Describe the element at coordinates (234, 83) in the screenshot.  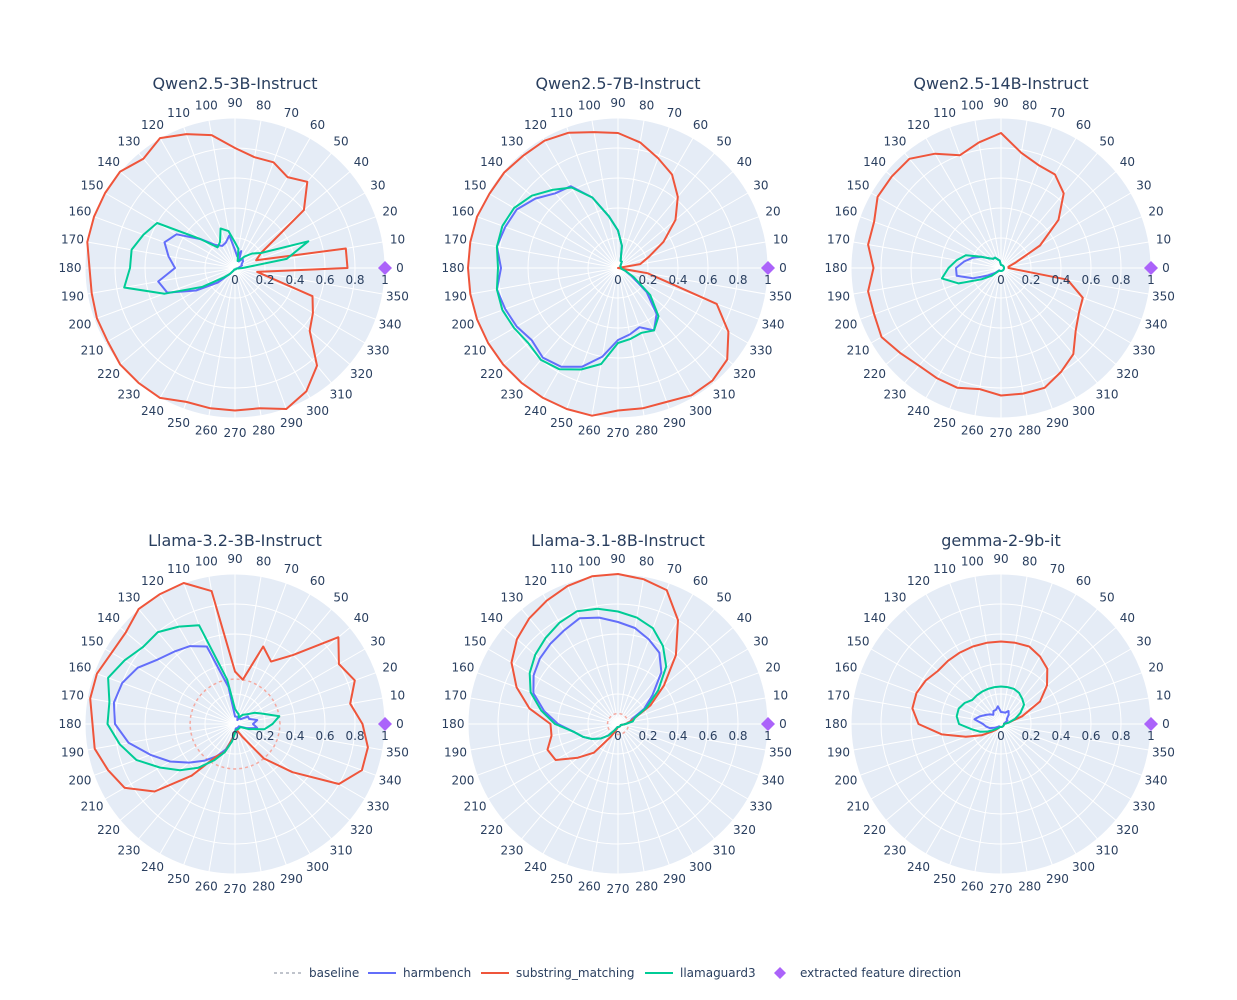
I see `panel-title: Qwen2.5-3B-Instruct` at that location.